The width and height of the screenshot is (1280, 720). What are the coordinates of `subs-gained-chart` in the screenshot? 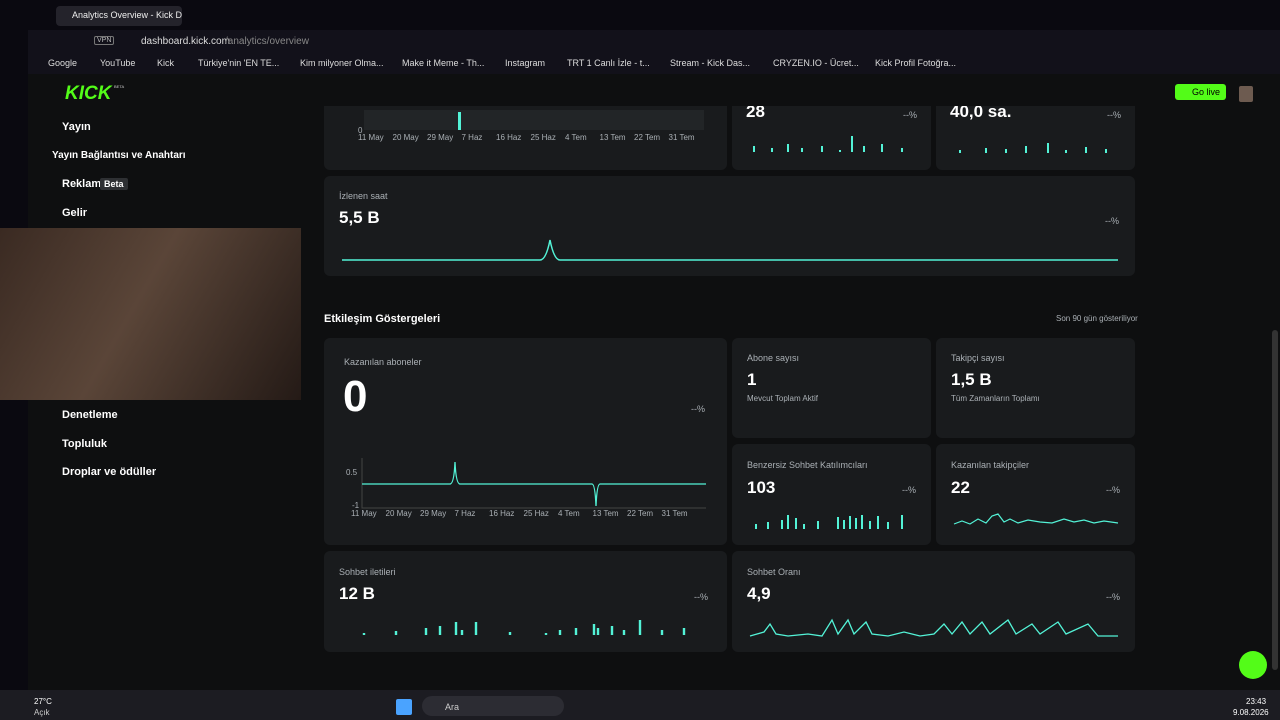 It's located at (533, 483).